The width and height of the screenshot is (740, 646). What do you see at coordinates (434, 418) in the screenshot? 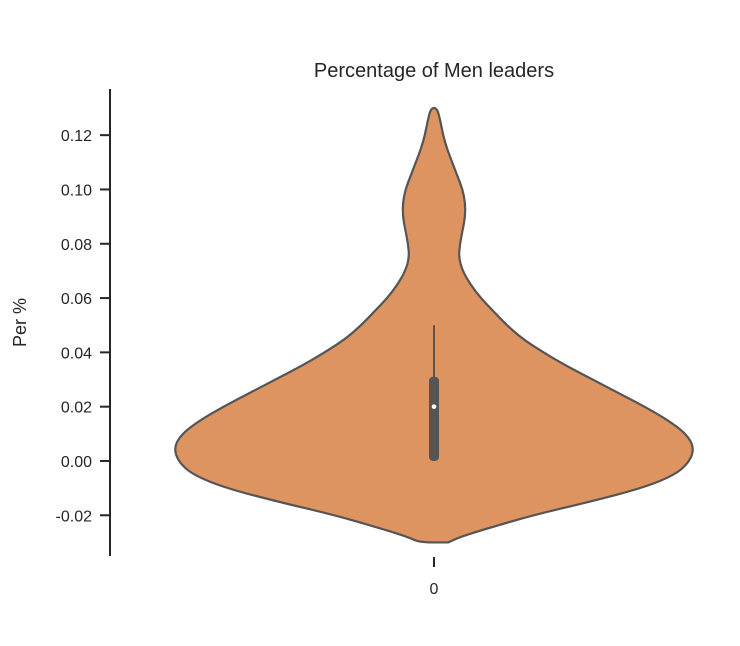
I see `iqr-box` at bounding box center [434, 418].